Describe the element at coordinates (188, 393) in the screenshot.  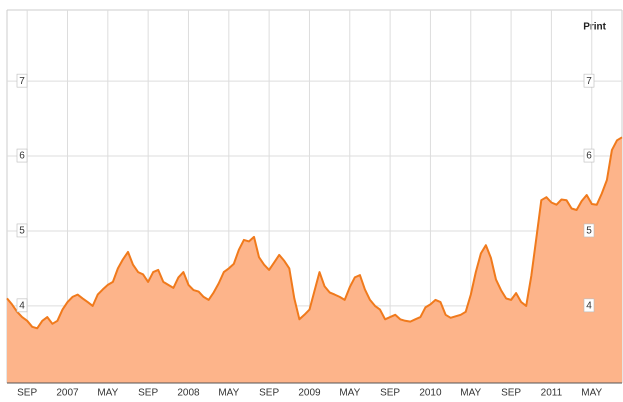
I see `x-tick-label: 2008` at that location.